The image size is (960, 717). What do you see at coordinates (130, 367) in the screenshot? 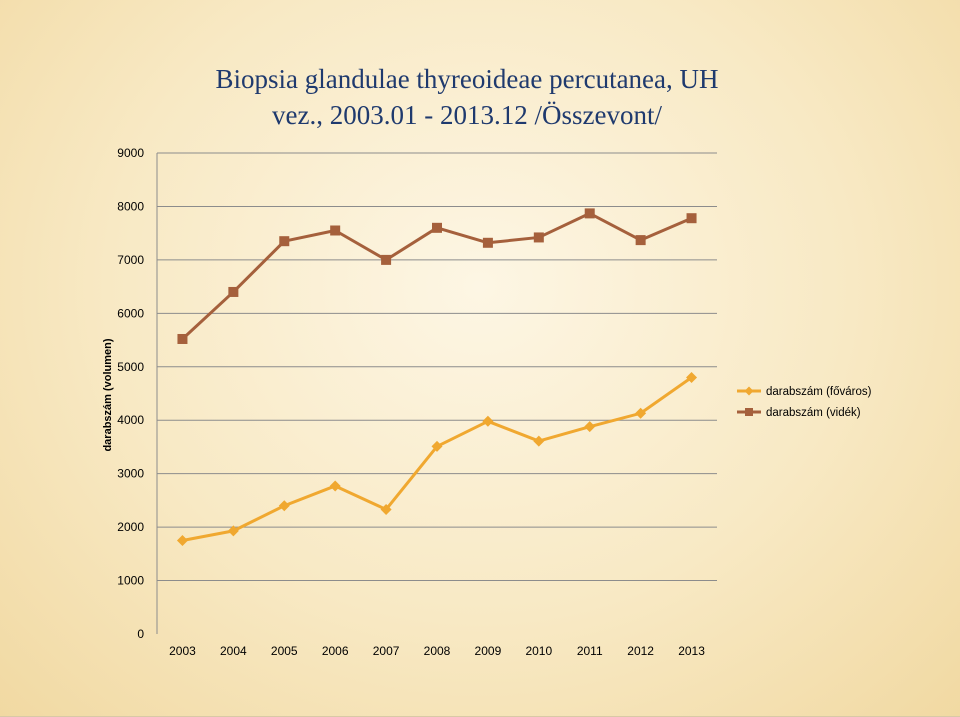
I see `y-tick-label: 5000` at bounding box center [130, 367].